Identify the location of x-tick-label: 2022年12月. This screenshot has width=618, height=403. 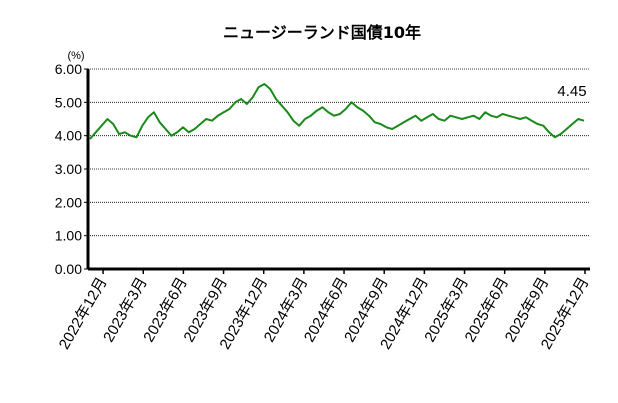
(83, 314).